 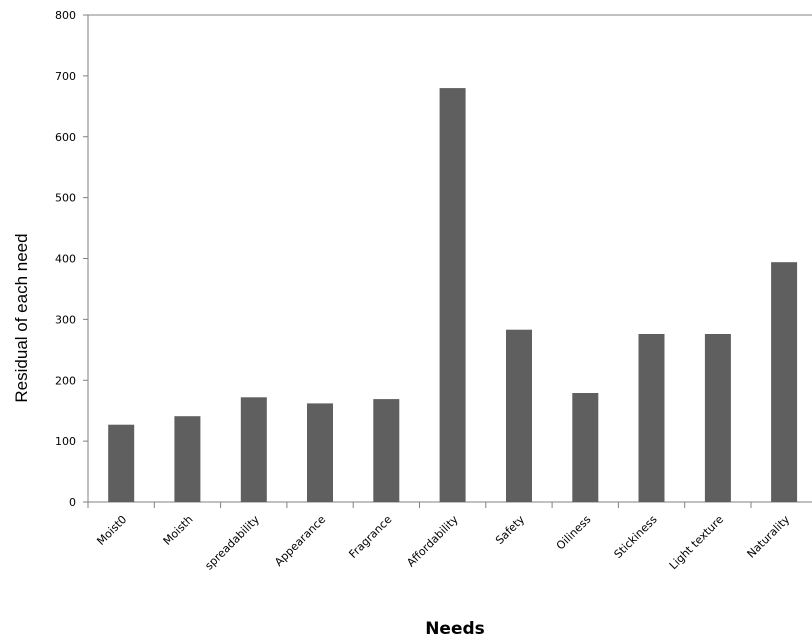 I want to click on x-tick-label: Appearance, so click(x=300, y=541).